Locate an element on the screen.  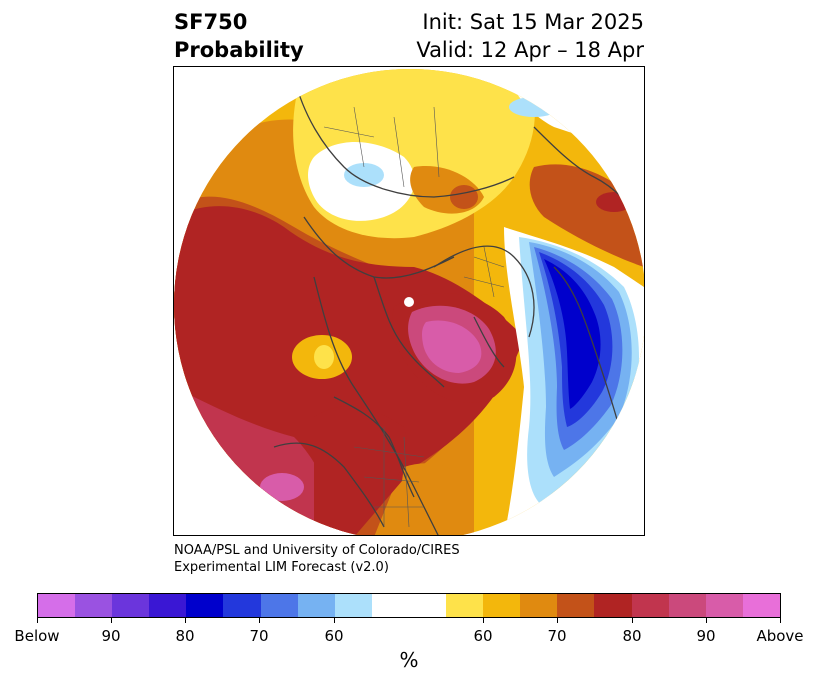
valid-range: Valid: 12 Apr – 18 Apr is located at coordinates (530, 50).